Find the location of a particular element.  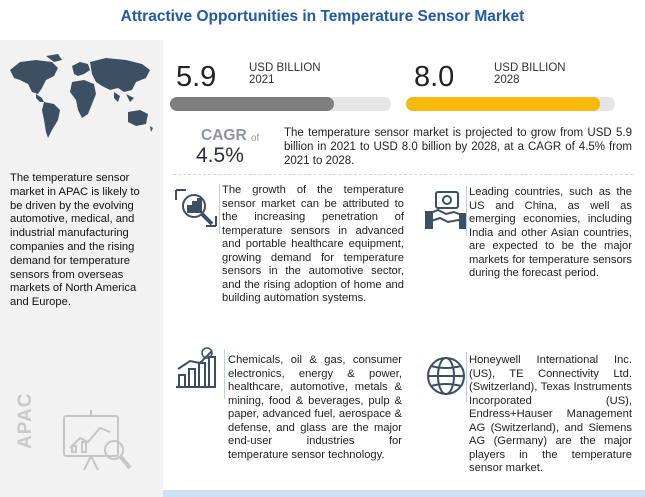

region-watermark: APAC is located at coordinates (25, 420).